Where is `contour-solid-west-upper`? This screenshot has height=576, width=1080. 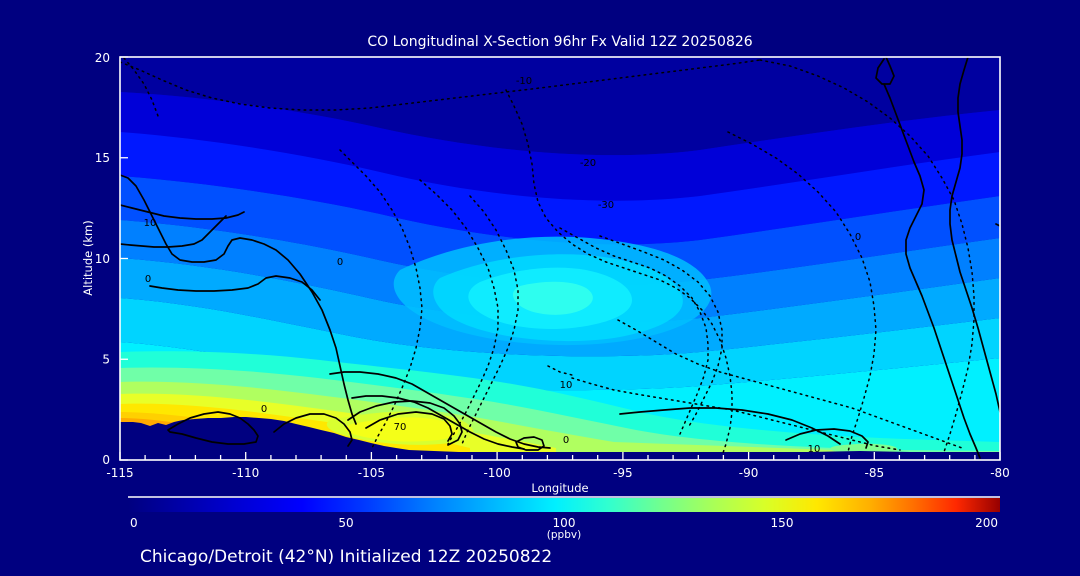
contour-solid-west-upper is located at coordinates (173, 231).